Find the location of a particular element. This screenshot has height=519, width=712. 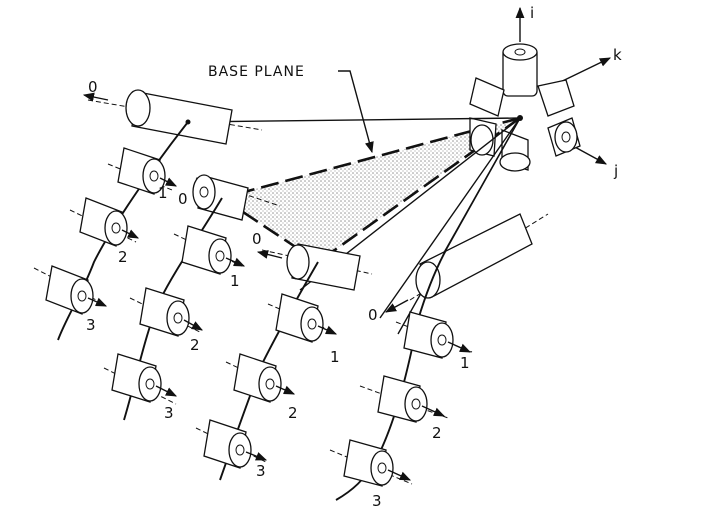

axis-i-label: i is located at coordinates (532, 13).